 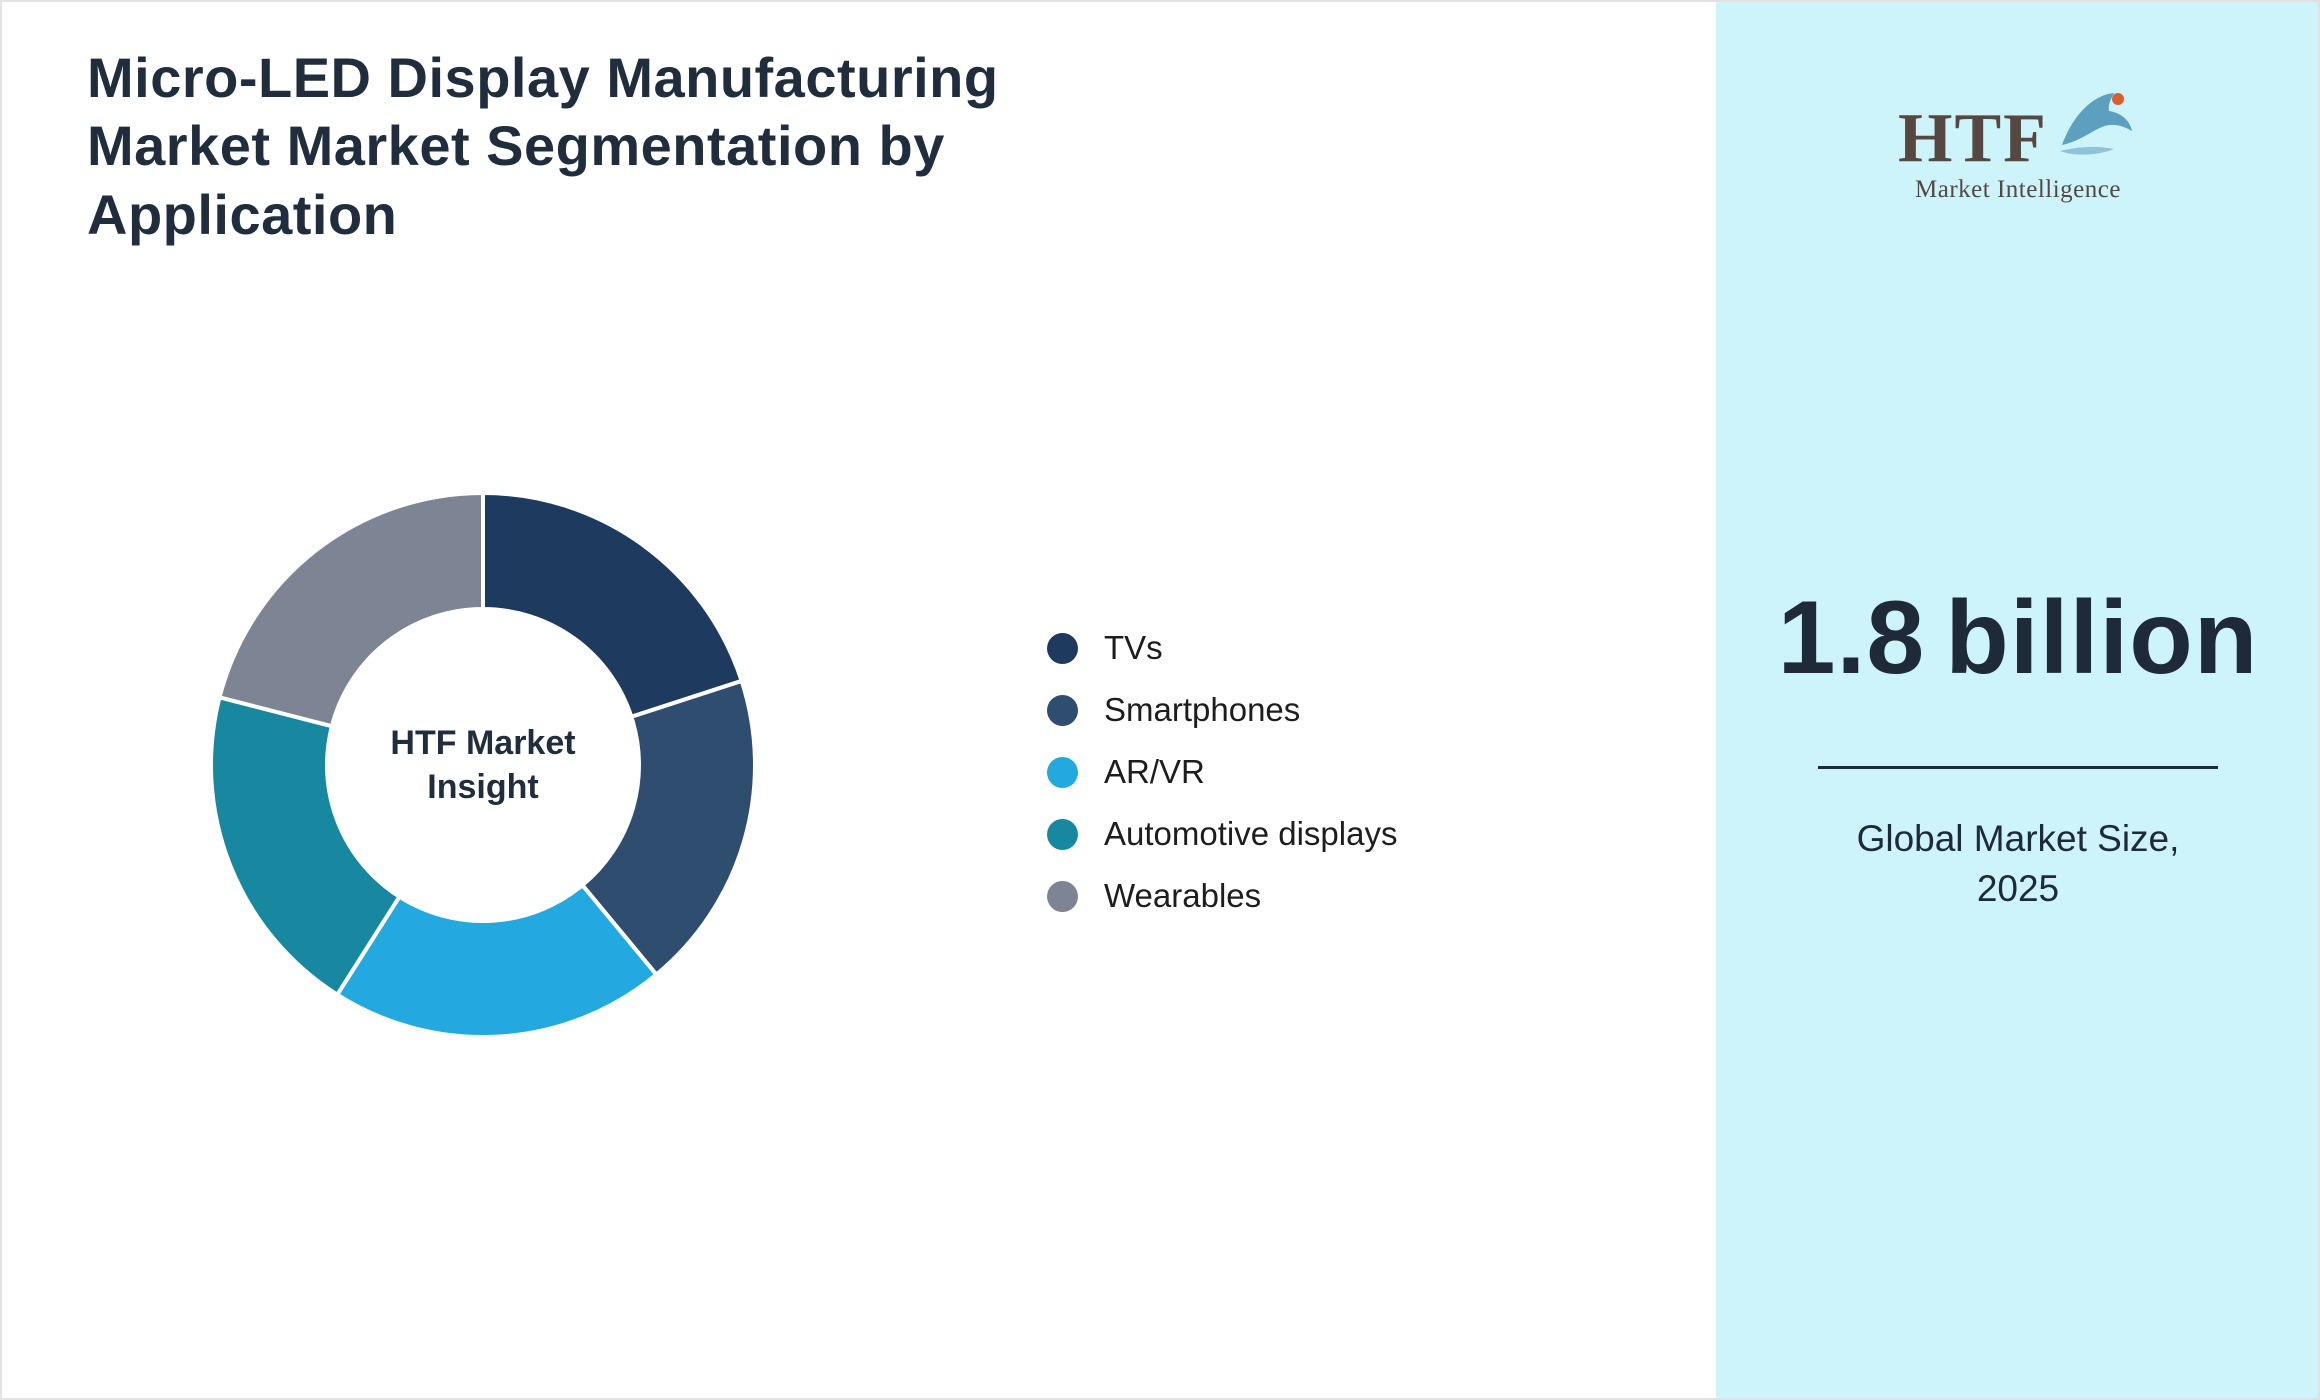 I want to click on donut-chart: HTF Market Insight, so click(x=483, y=765).